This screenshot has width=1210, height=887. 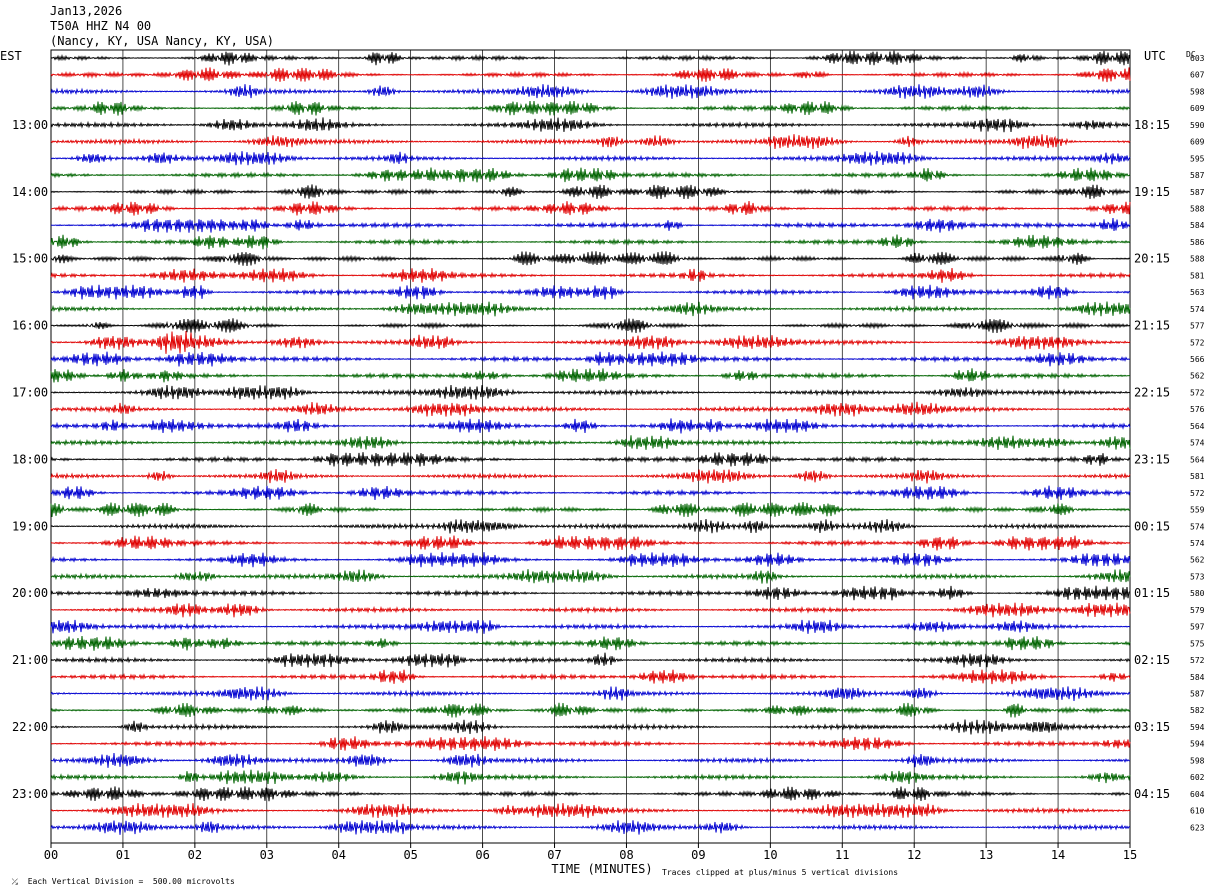 I want to click on est-hour-label: 18:00, so click(x=30, y=459).